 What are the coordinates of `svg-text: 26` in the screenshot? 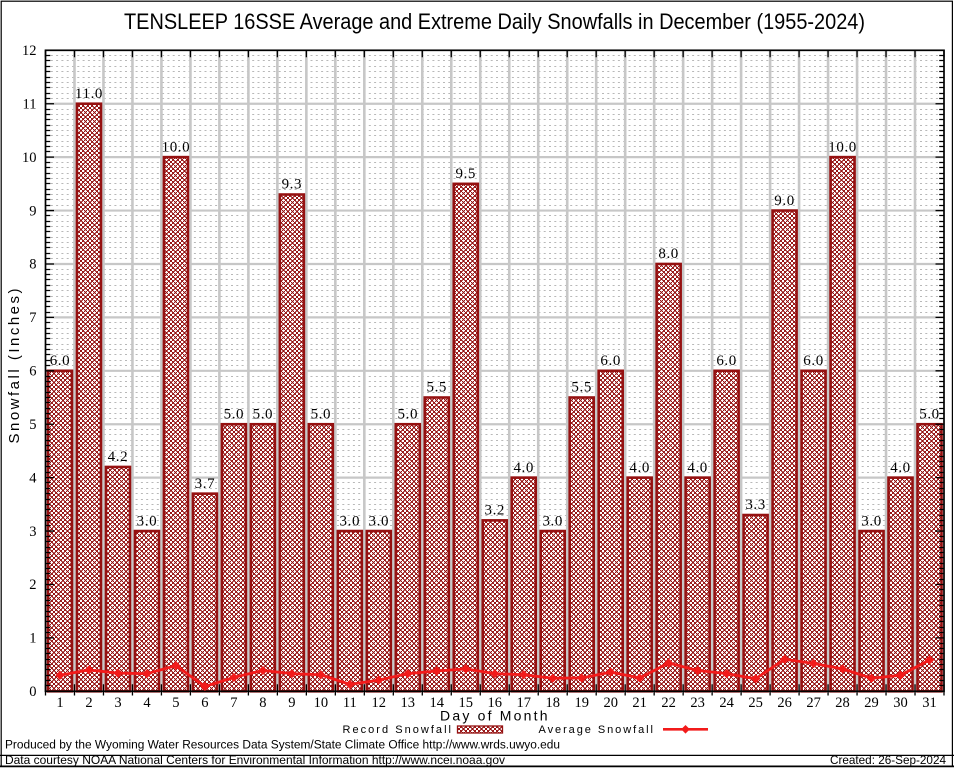 It's located at (784, 703).